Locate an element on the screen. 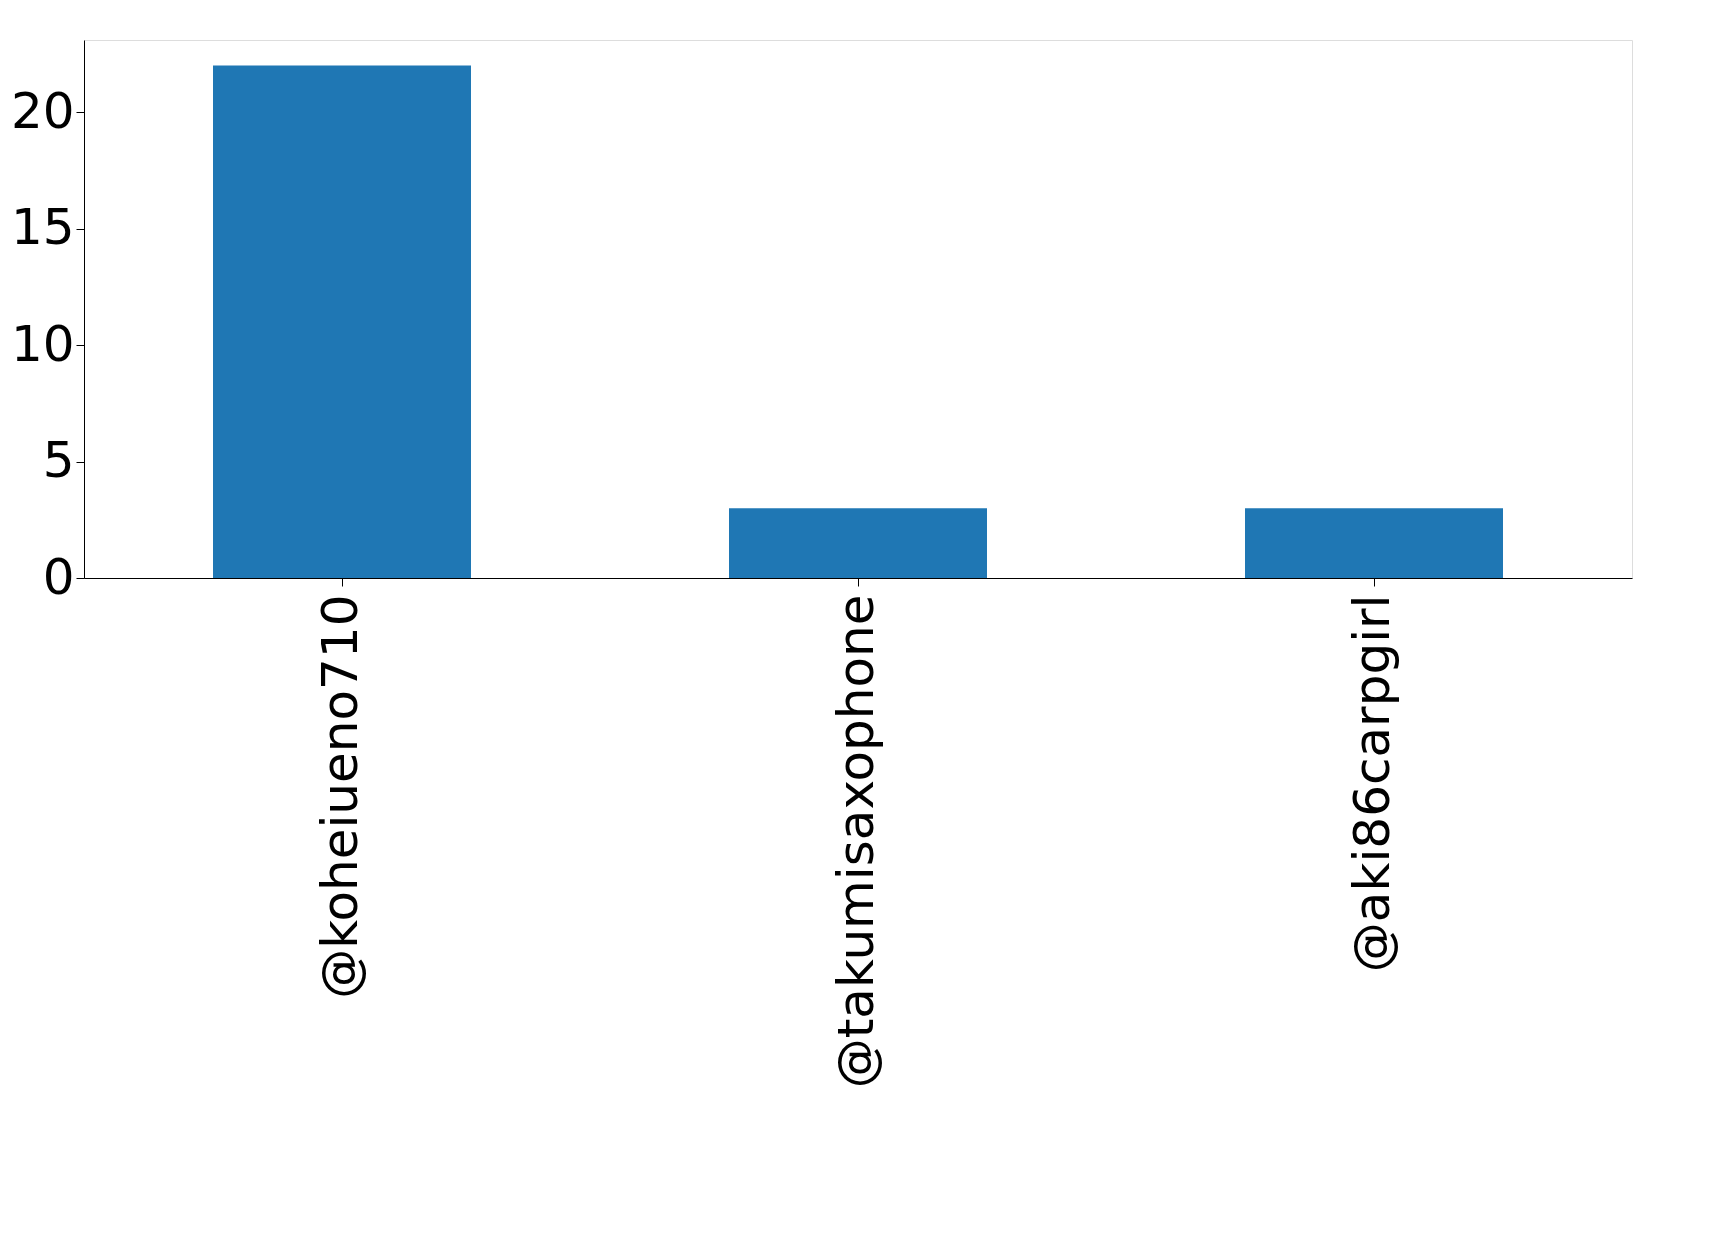 This screenshot has width=1719, height=1245. x-tick-label: @aki86carpgirl is located at coordinates (1372, 783).